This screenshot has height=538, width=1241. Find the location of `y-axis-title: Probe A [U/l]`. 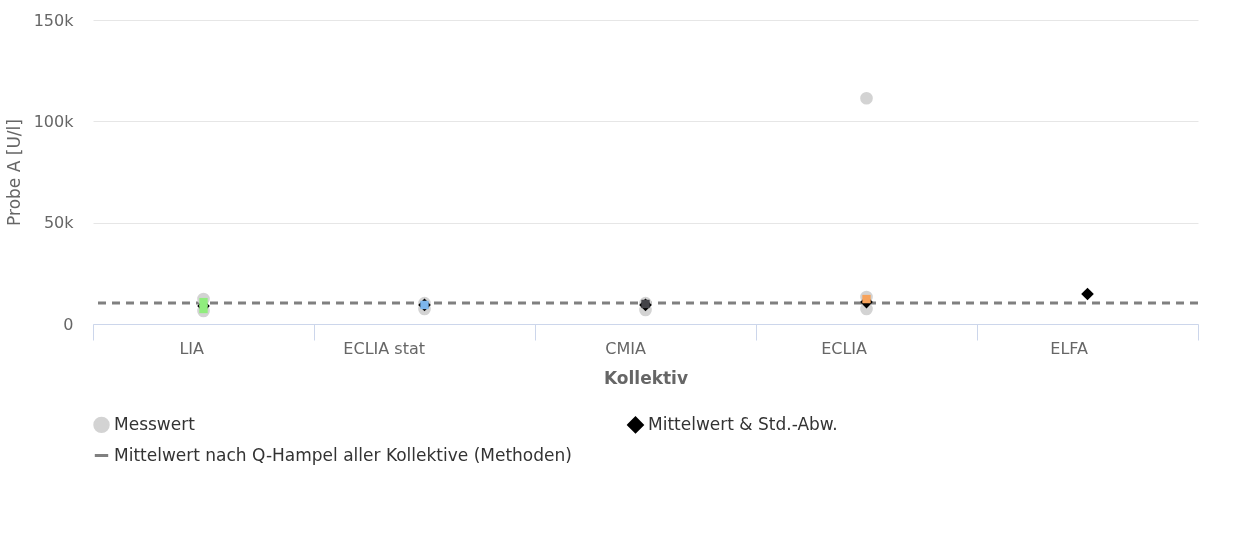

y-axis-title: Probe A [U/l] is located at coordinates (13, 172).